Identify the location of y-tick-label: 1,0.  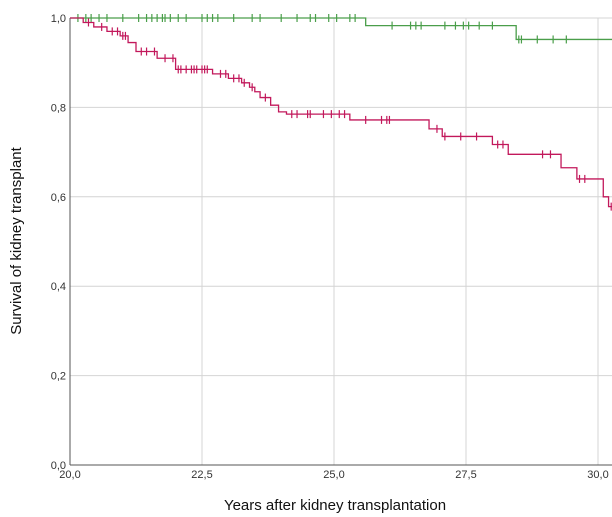
(58, 19).